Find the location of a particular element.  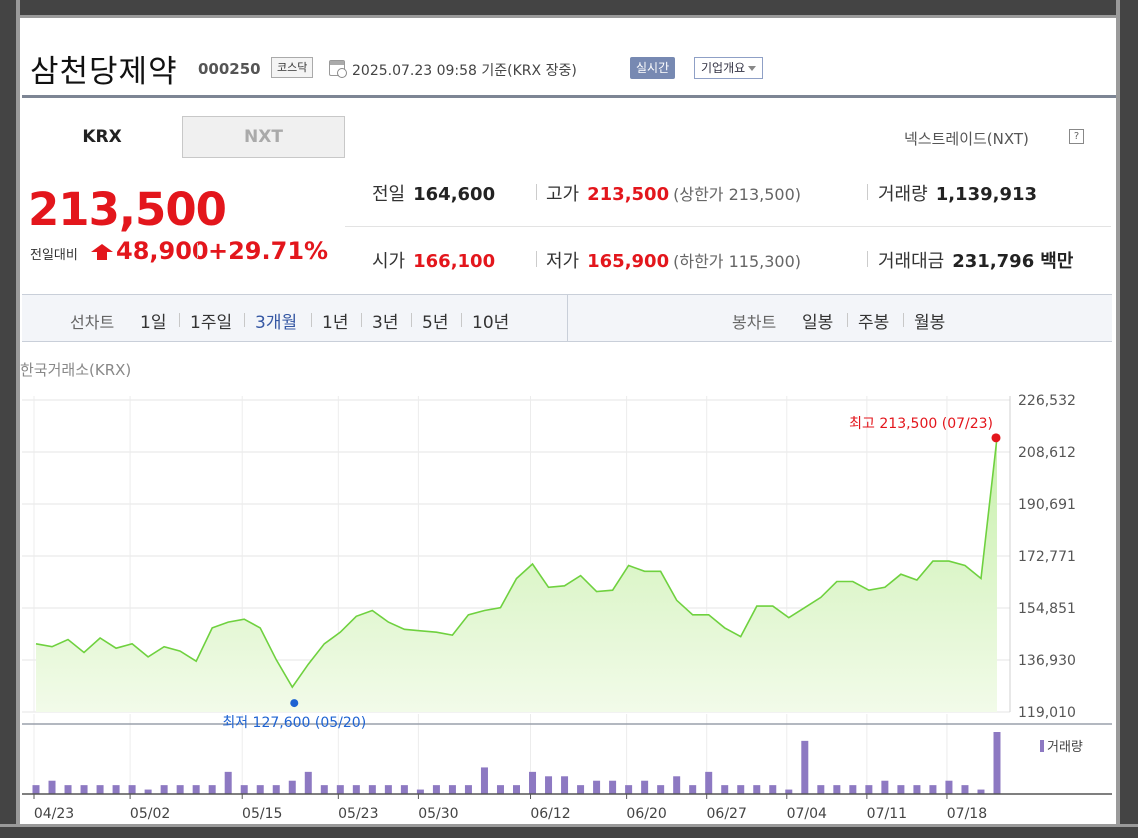

help-icon: ? is located at coordinates (1076, 136).